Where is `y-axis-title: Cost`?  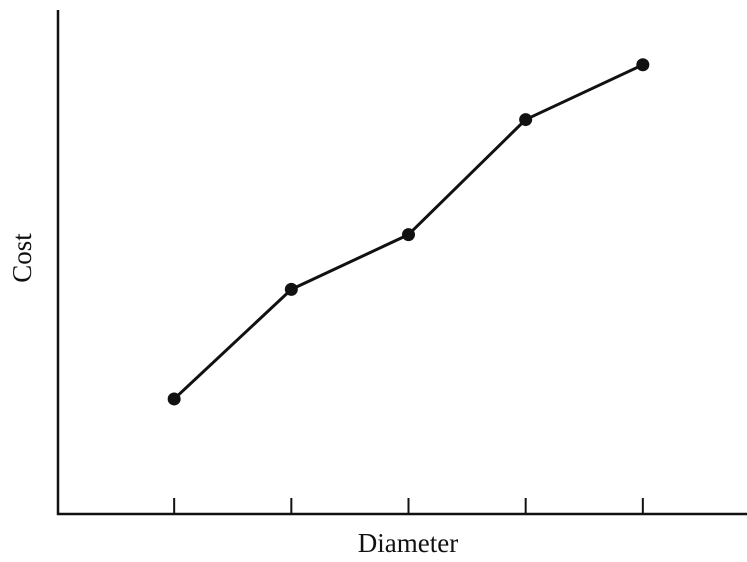 y-axis-title: Cost is located at coordinates (22, 258).